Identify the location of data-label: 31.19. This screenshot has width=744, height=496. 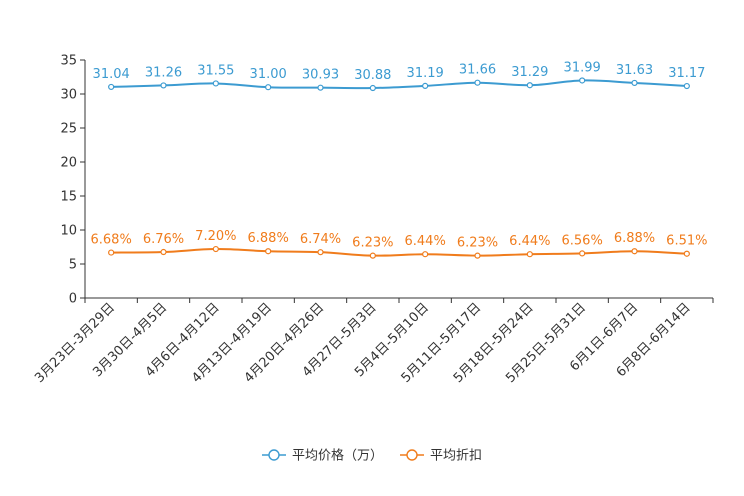
(425, 73).